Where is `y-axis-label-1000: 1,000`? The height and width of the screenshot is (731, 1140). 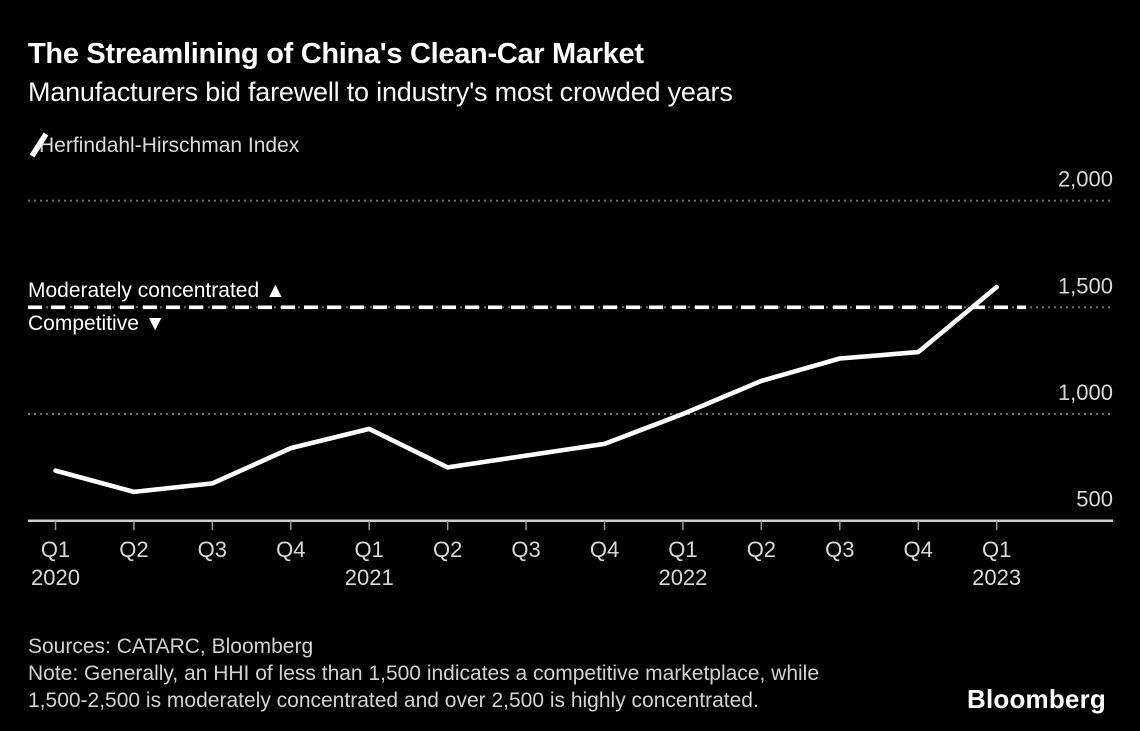
y-axis-label-1000: 1,000 is located at coordinates (1085, 392).